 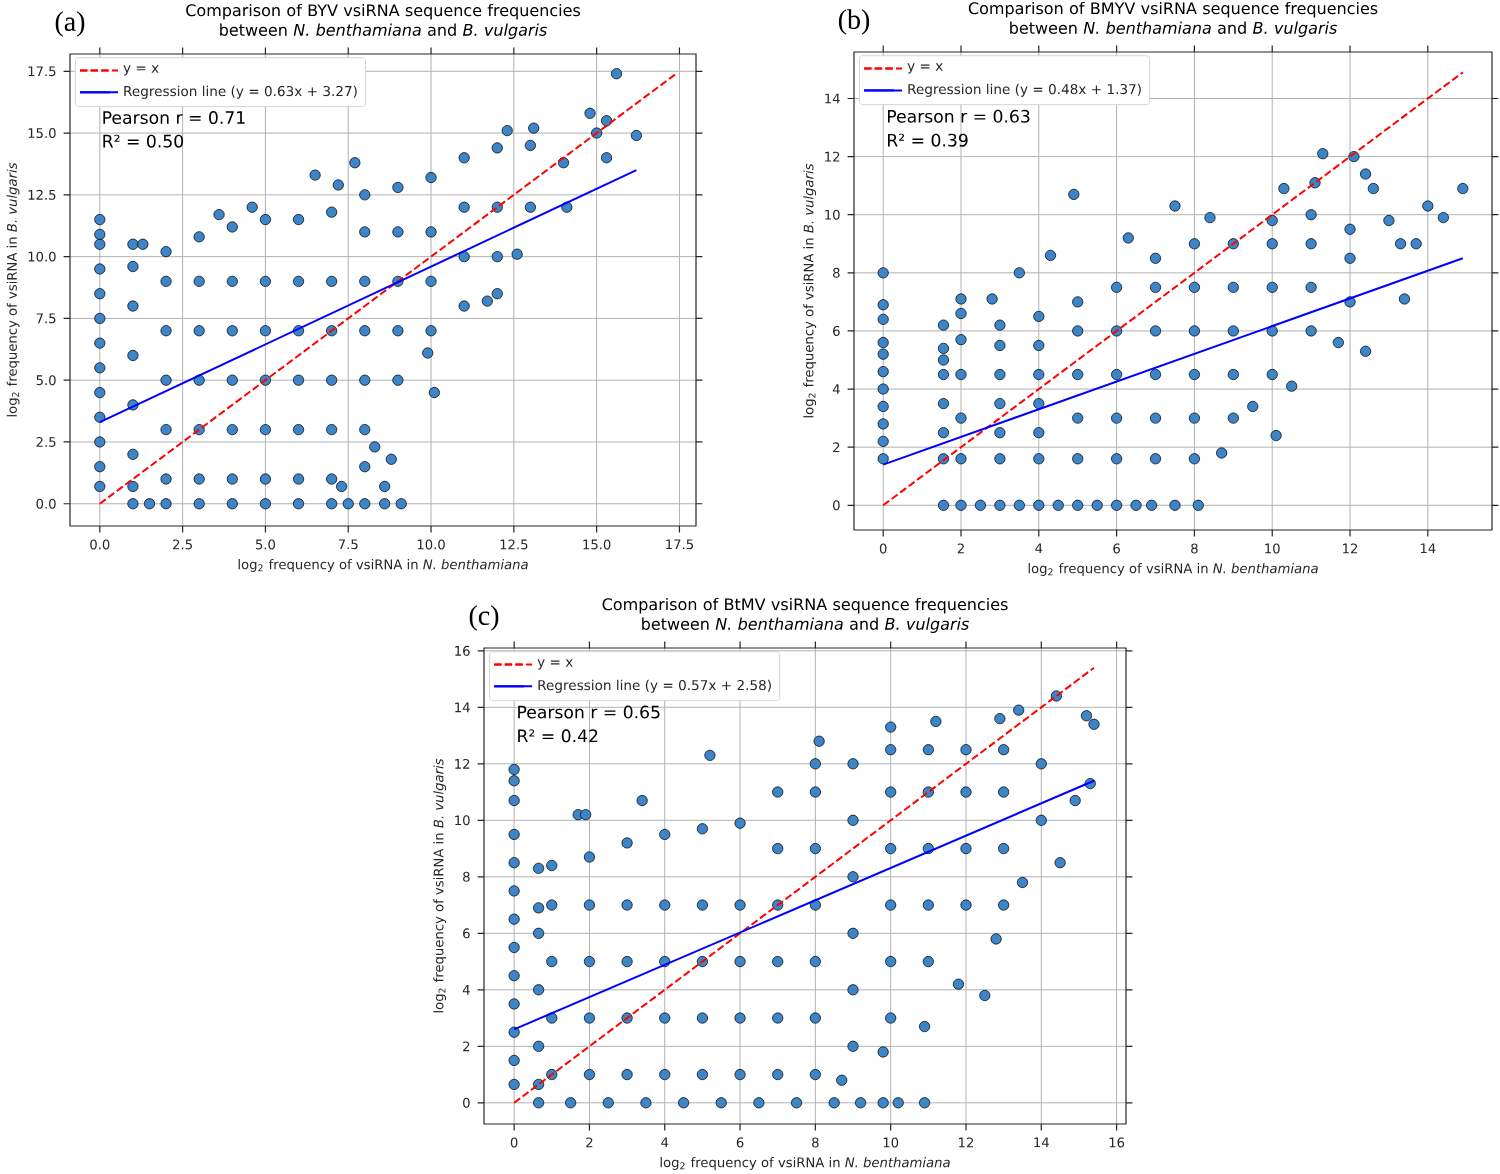 I want to click on annotation: R² = 0.50, so click(x=143, y=141).